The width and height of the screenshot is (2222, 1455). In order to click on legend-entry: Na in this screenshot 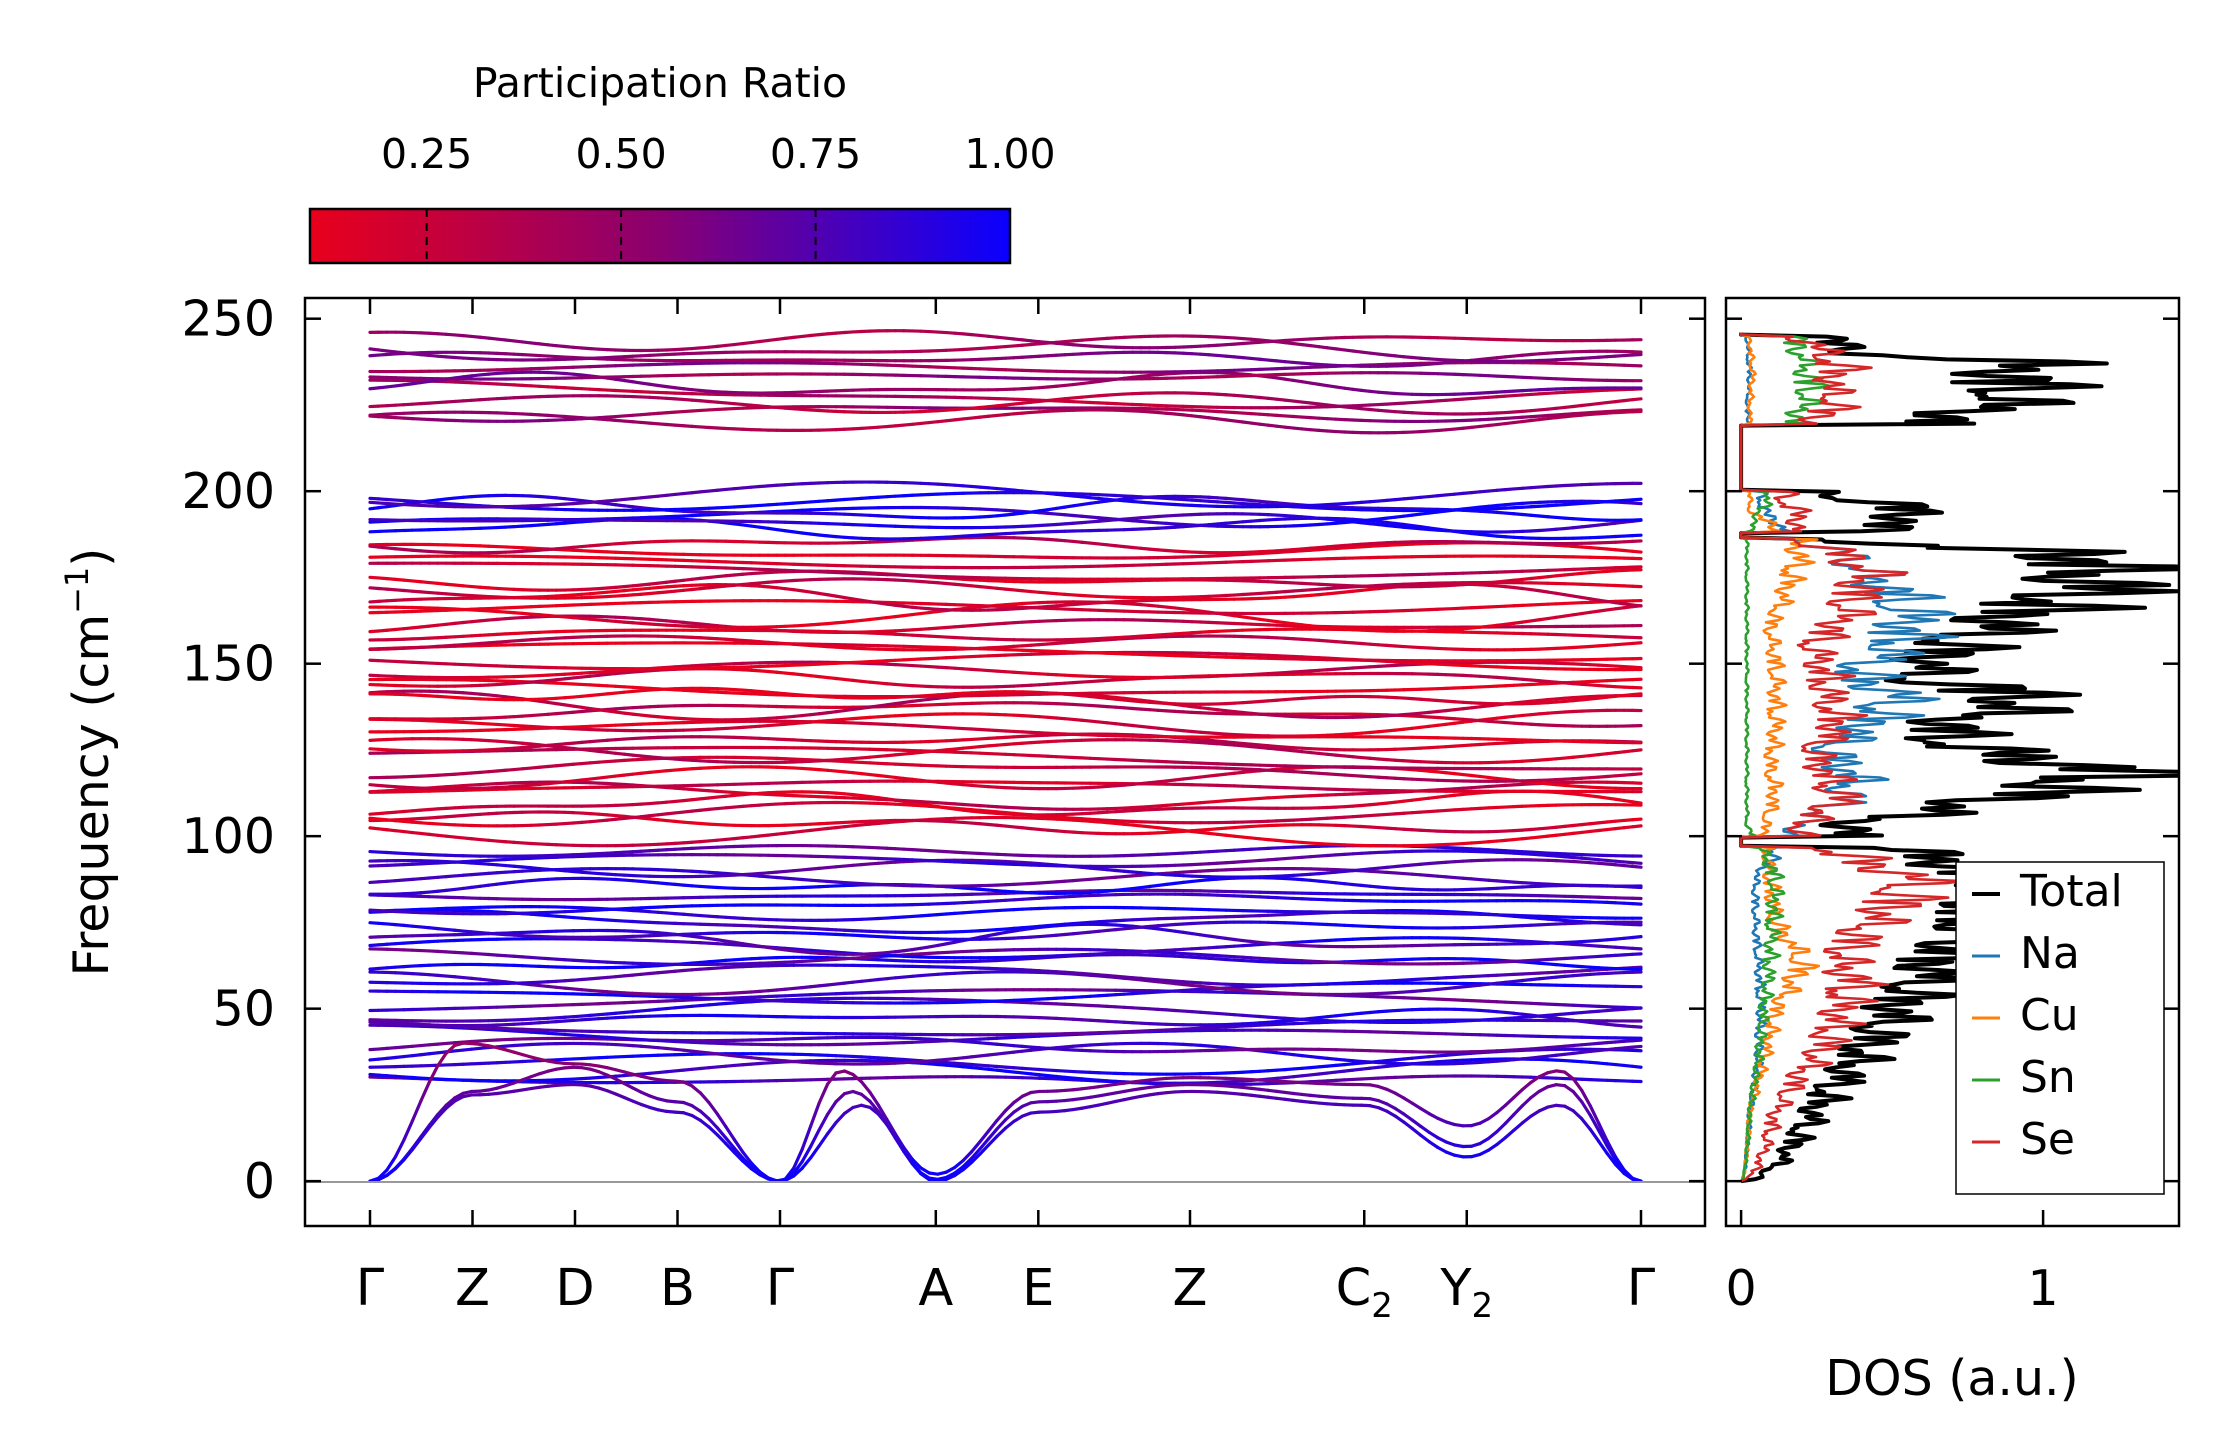, I will do `click(2026, 953)`.